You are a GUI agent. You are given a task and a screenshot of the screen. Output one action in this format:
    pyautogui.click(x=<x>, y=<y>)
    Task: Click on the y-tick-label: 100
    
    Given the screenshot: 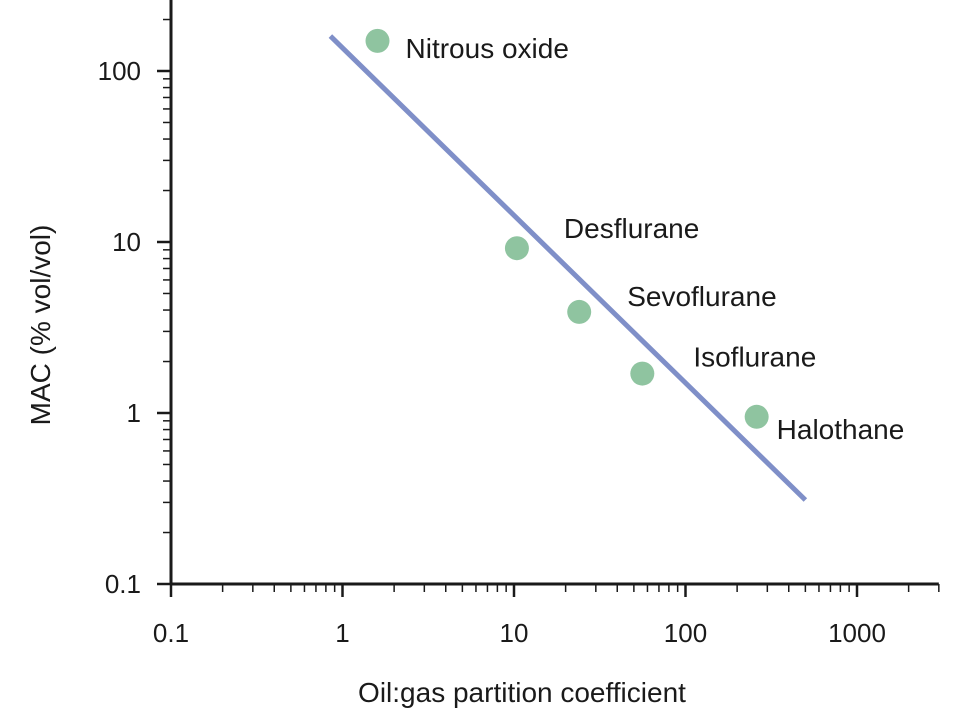 What is the action you would take?
    pyautogui.click(x=119, y=71)
    